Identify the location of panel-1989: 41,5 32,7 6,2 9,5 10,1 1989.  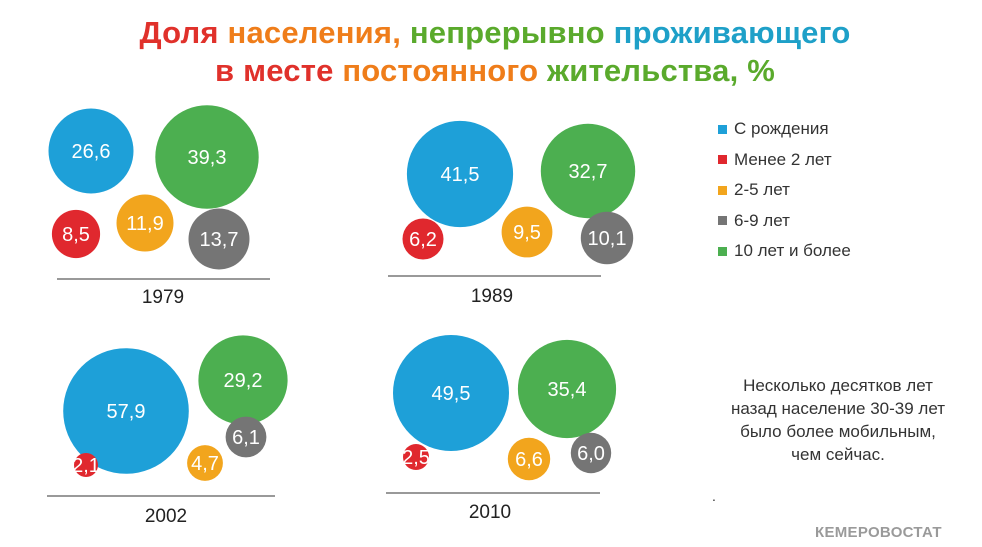
(512, 213).